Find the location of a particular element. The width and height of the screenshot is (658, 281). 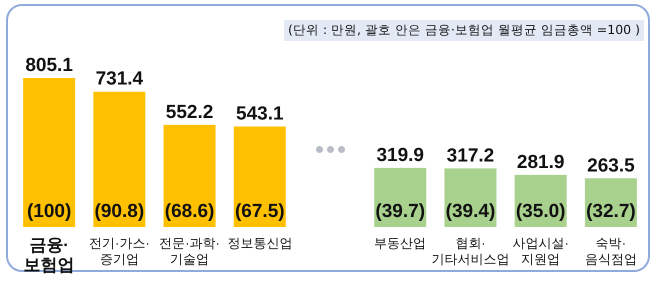

annotation: (67.5) is located at coordinates (259, 211).